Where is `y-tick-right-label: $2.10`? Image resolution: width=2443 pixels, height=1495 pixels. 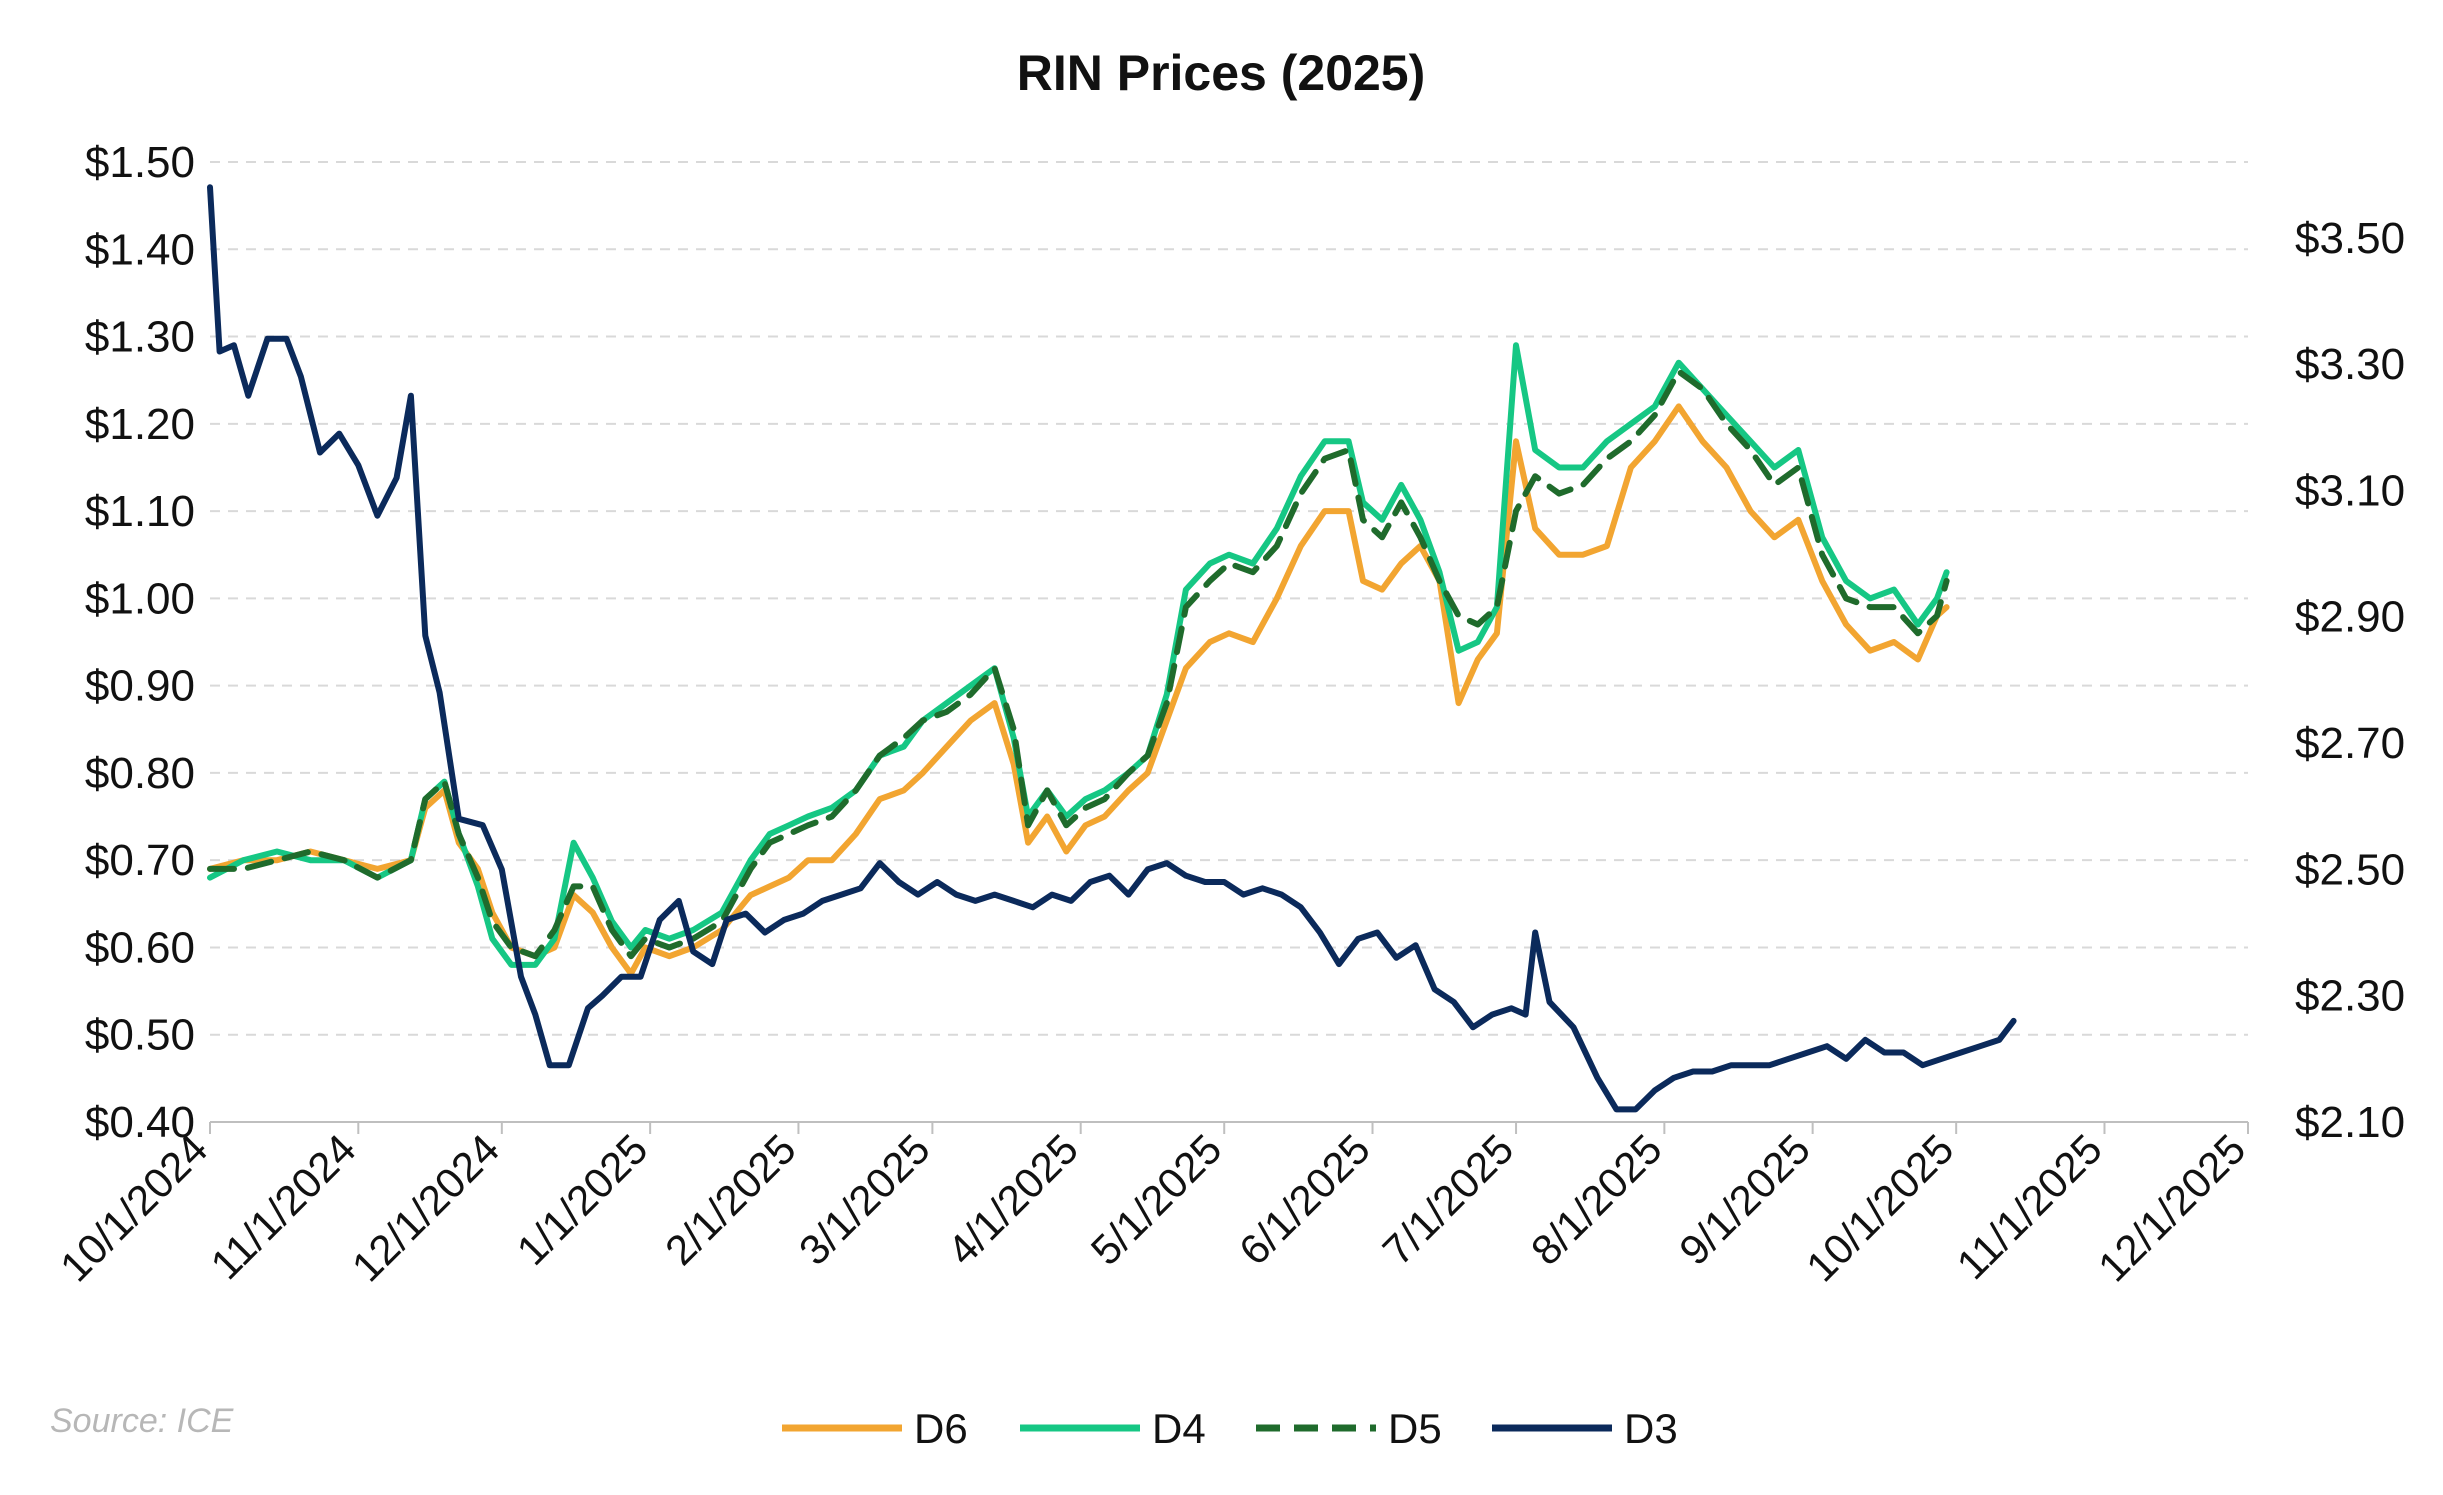 y-tick-right-label: $2.10 is located at coordinates (2350, 1122).